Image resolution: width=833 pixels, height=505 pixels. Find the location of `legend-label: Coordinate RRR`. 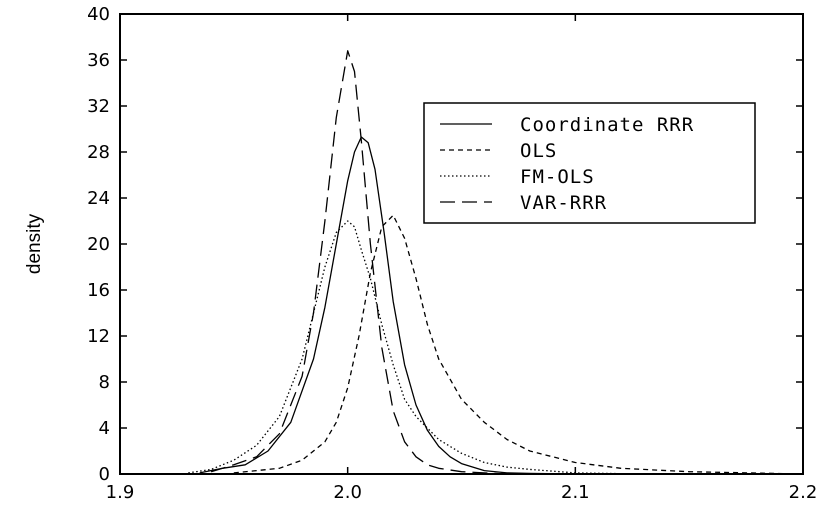

legend-label: Coordinate RRR is located at coordinates (607, 125).